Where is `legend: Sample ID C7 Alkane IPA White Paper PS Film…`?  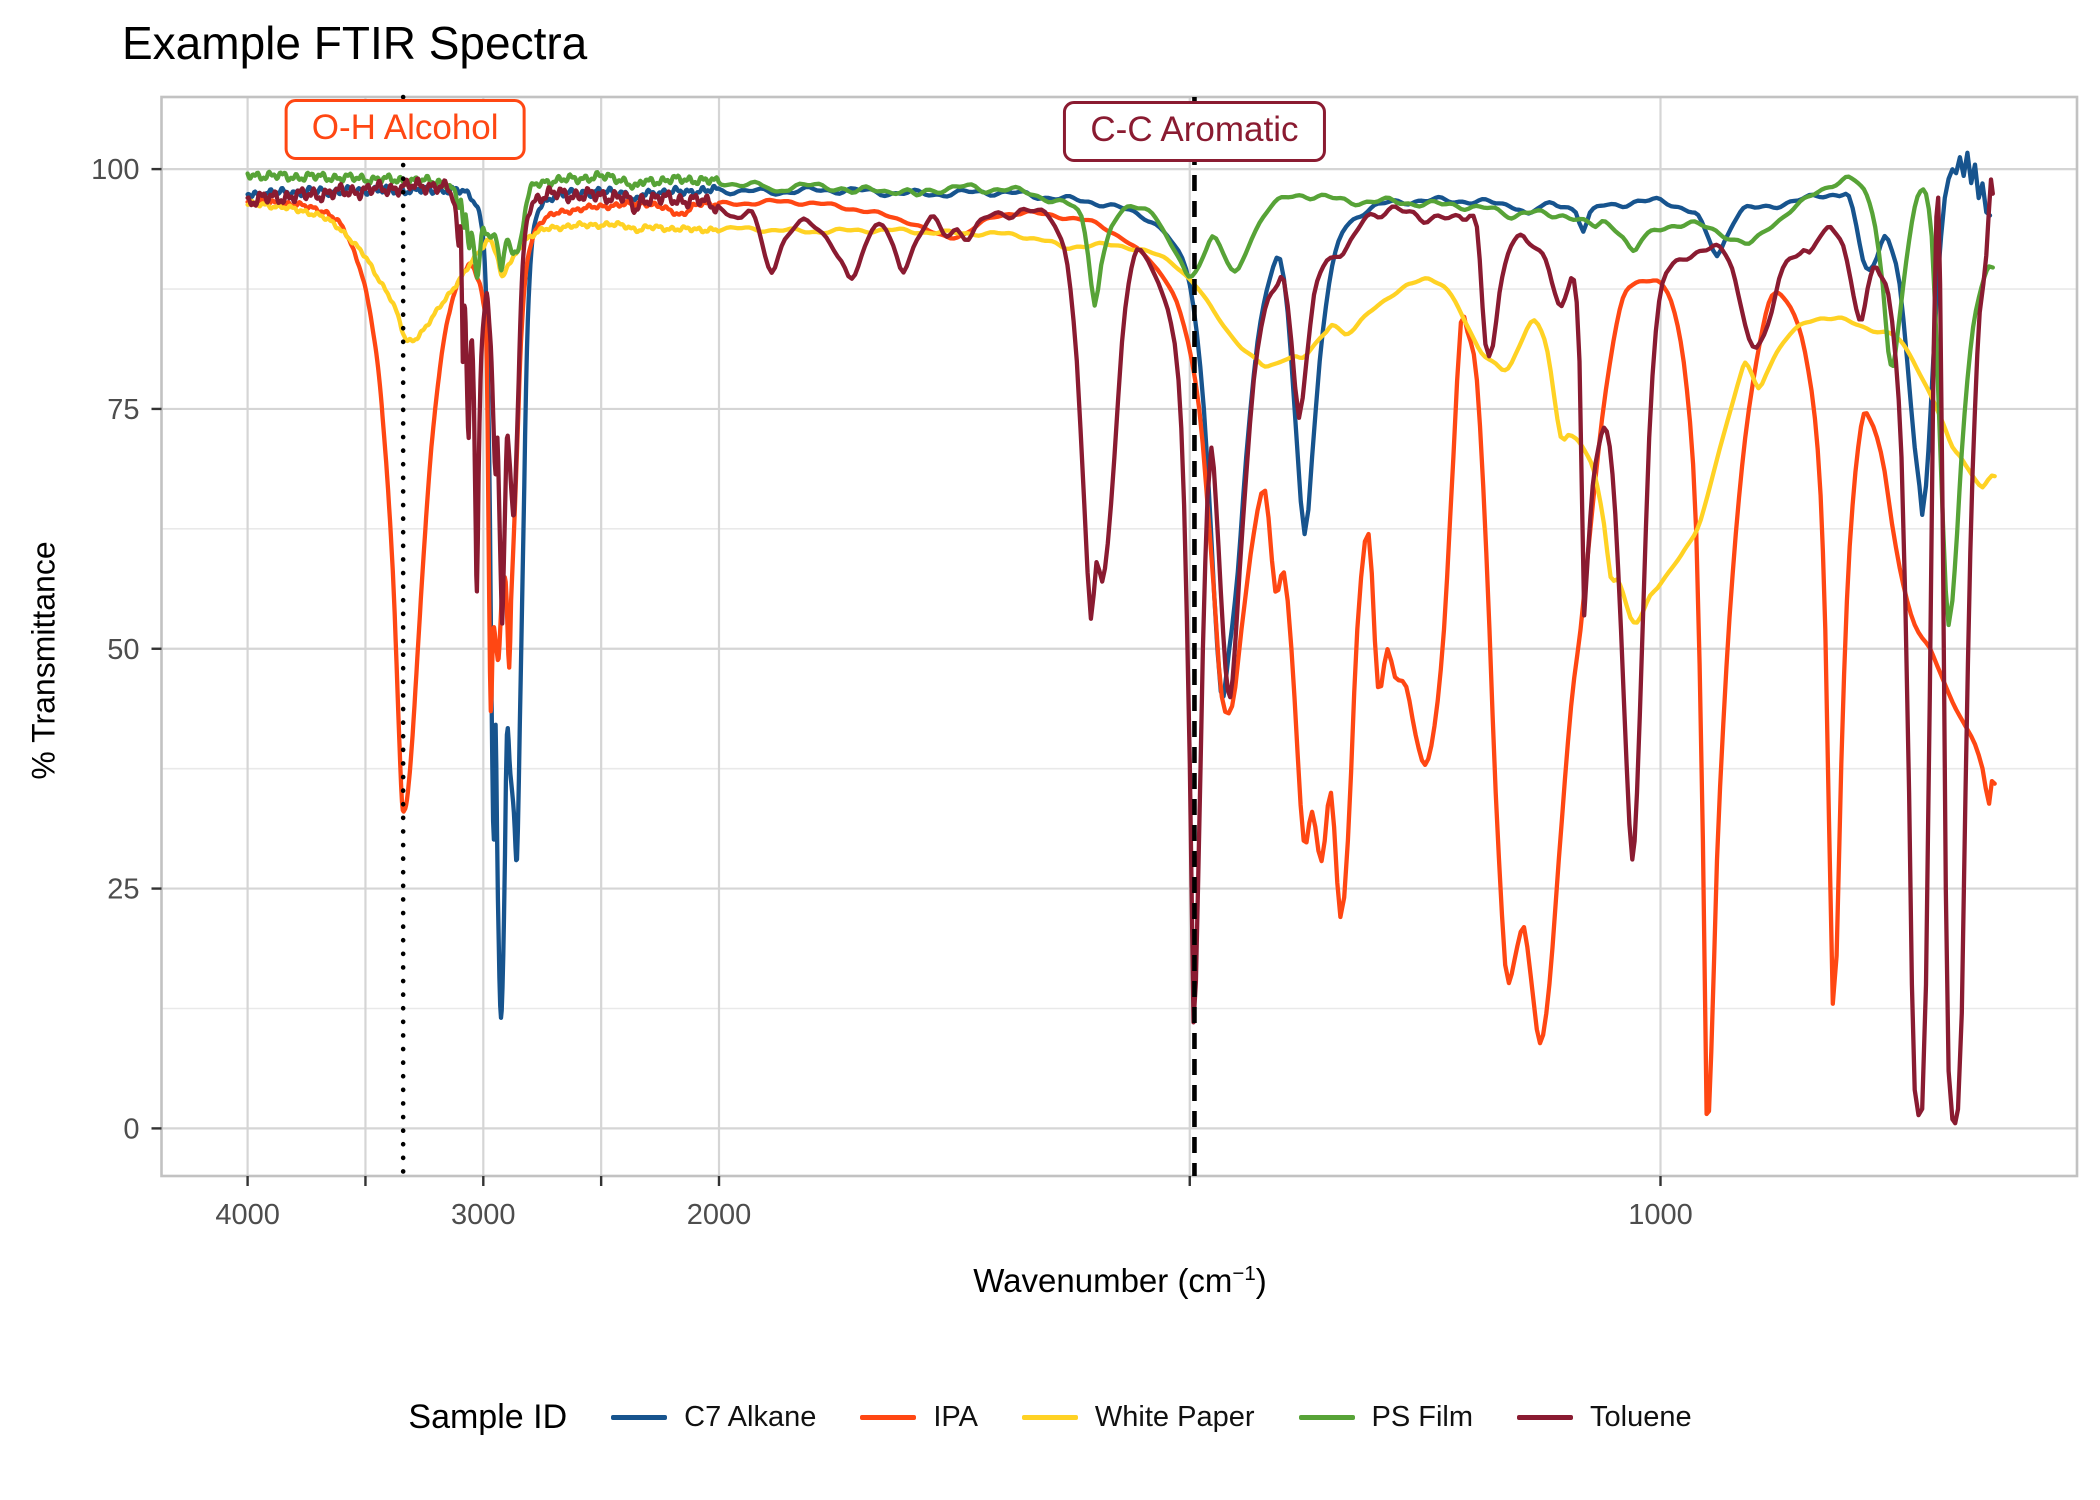 legend: Sample ID C7 Alkane IPA White Paper PS Film… is located at coordinates (1050, 1417).